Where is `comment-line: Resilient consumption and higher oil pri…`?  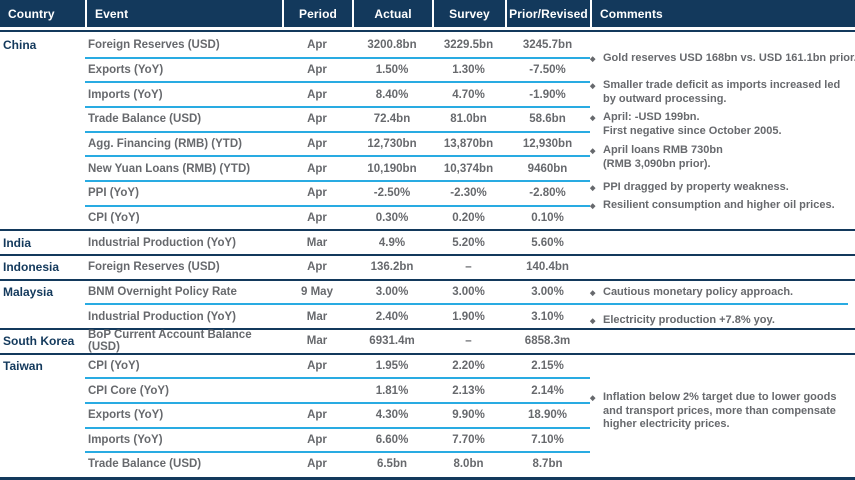
comment-line: Resilient consumption and higher oil pri… is located at coordinates (719, 205).